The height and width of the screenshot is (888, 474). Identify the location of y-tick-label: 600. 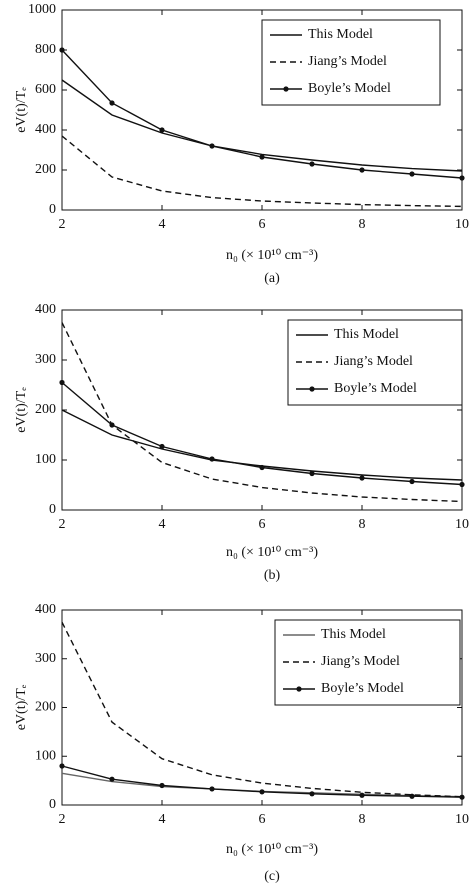
(45, 89).